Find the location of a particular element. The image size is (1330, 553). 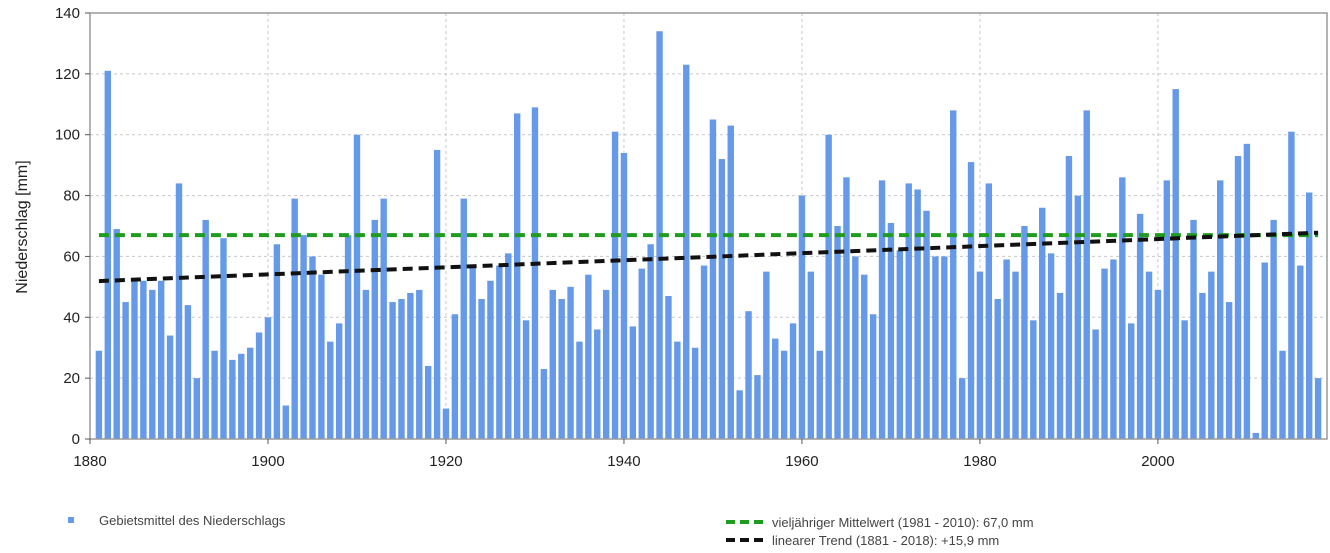

y-tick-label: 120 is located at coordinates (67, 74).